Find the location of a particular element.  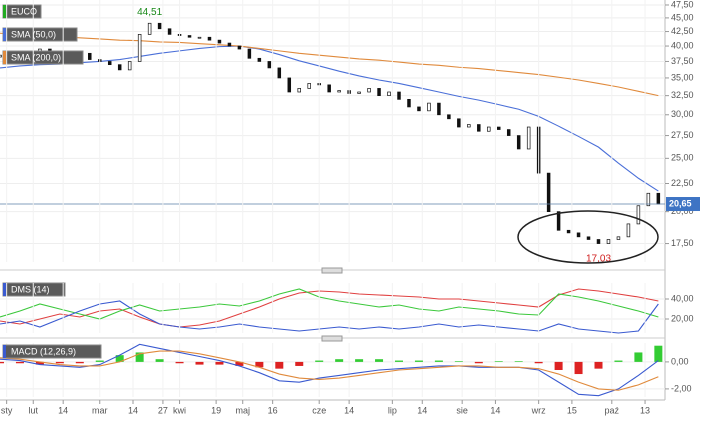

y-tick-label: 27,50 is located at coordinates (682, 135).